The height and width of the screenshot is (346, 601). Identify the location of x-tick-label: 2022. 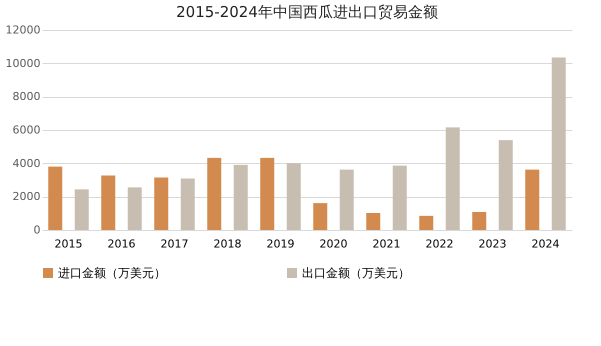
(440, 244).